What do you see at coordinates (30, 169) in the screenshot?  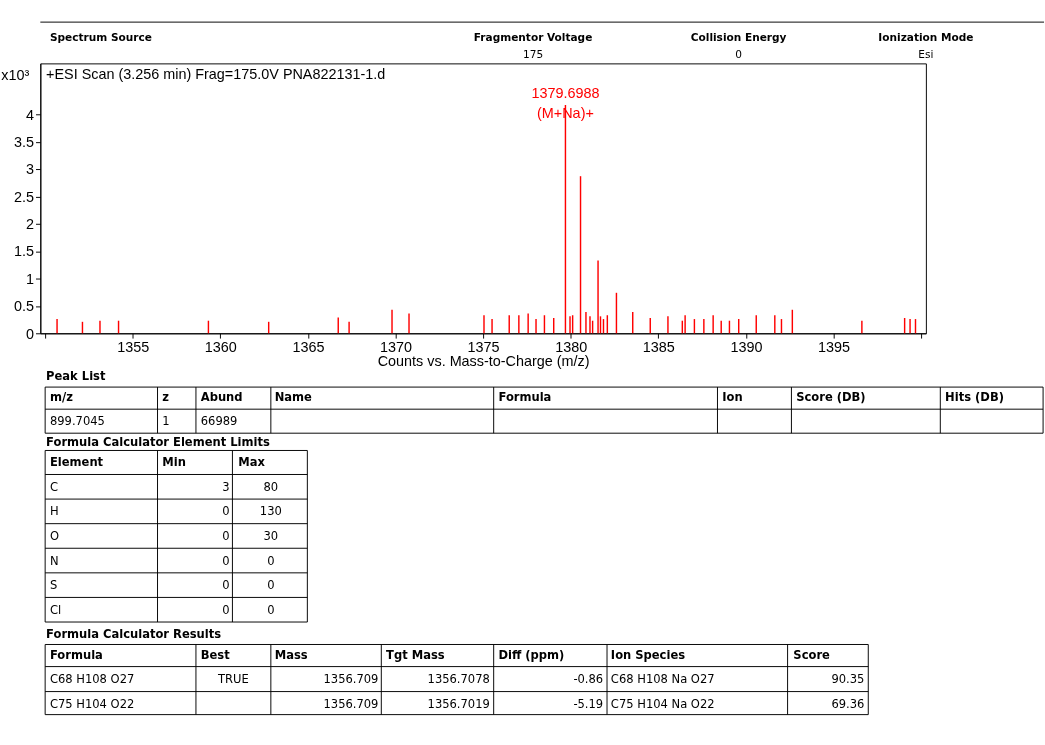 I see `y-tick-label: 3` at bounding box center [30, 169].